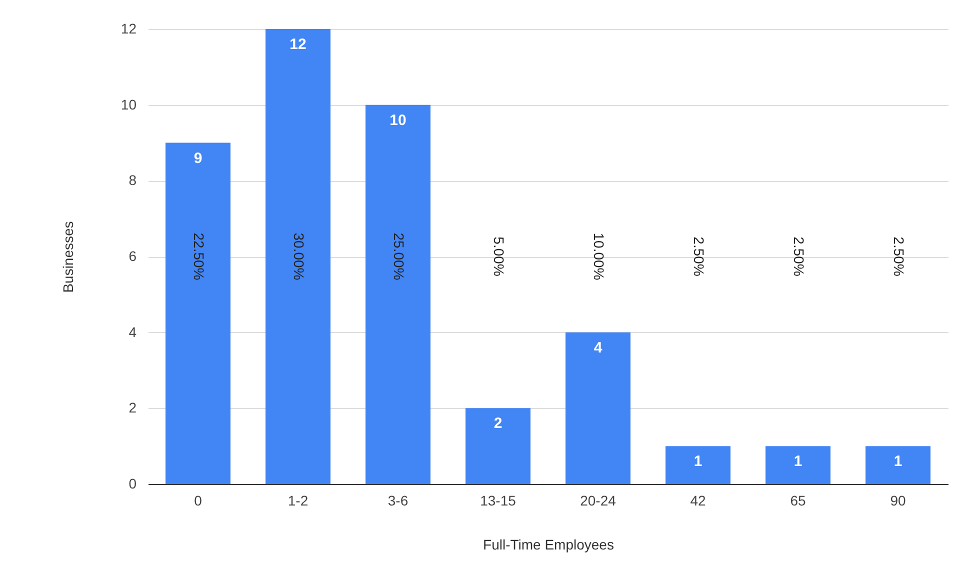  What do you see at coordinates (298, 500) in the screenshot?
I see `x-tick-label: 1-2` at bounding box center [298, 500].